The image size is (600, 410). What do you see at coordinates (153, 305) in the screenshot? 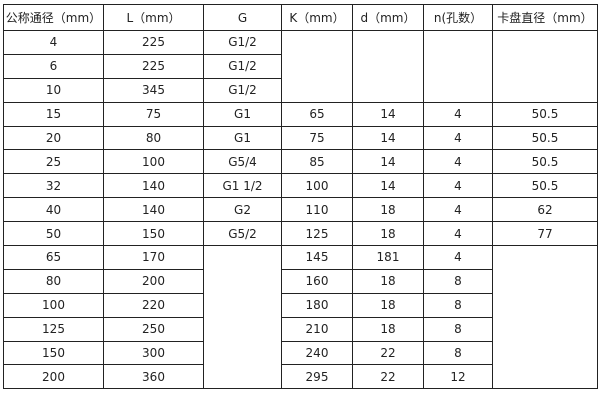
I see `cell-length: 220` at bounding box center [153, 305].